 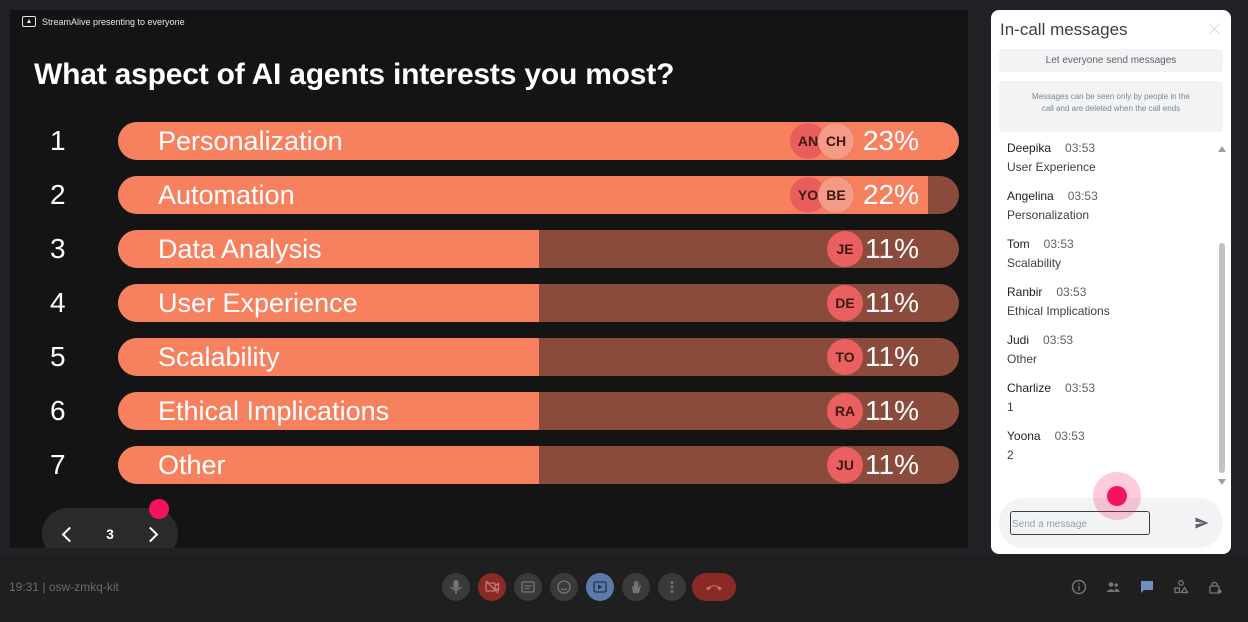 I want to click on poll-option-row: 1 Personalization AN CH 23%, so click(x=489, y=141).